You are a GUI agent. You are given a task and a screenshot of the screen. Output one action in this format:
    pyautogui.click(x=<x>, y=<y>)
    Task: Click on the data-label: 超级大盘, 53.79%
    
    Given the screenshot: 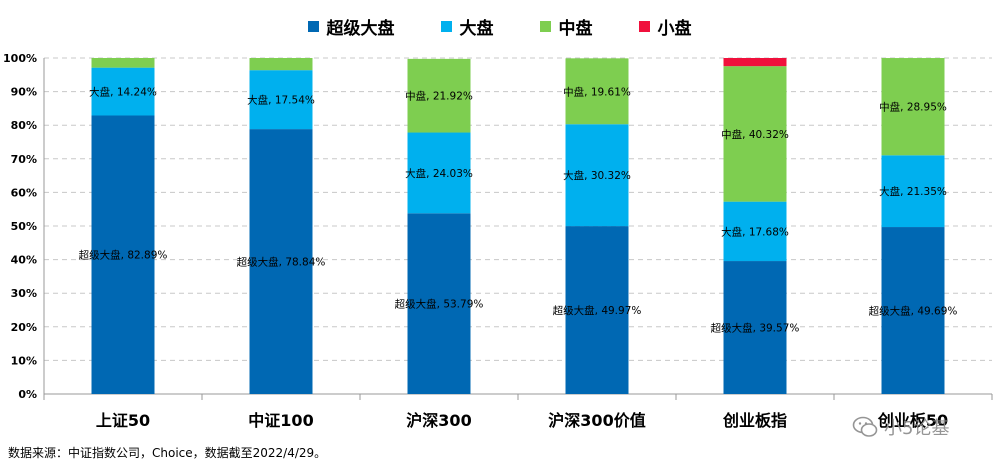 What is the action you would take?
    pyautogui.click(x=439, y=304)
    